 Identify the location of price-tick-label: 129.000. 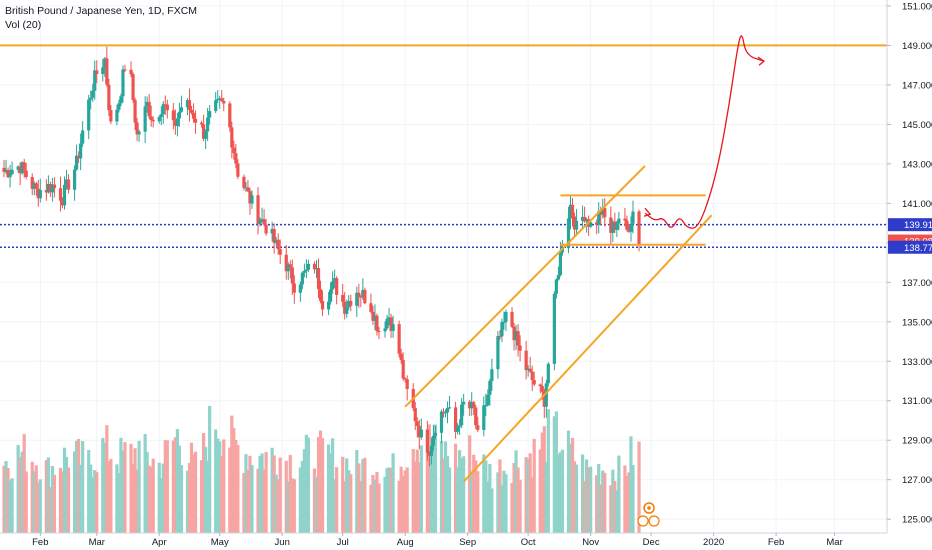
(917, 441).